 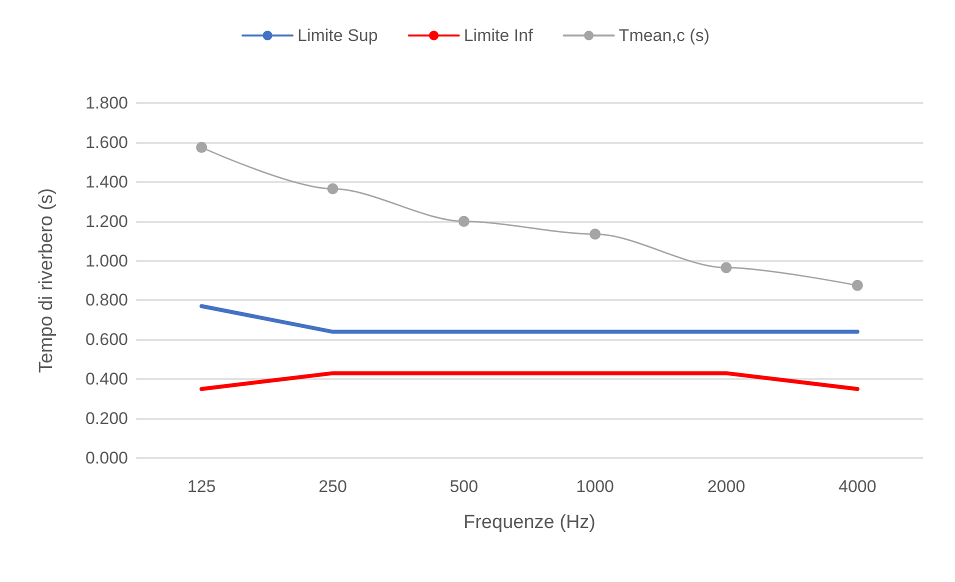 I want to click on y-tick-label: 1.800, so click(x=106, y=103).